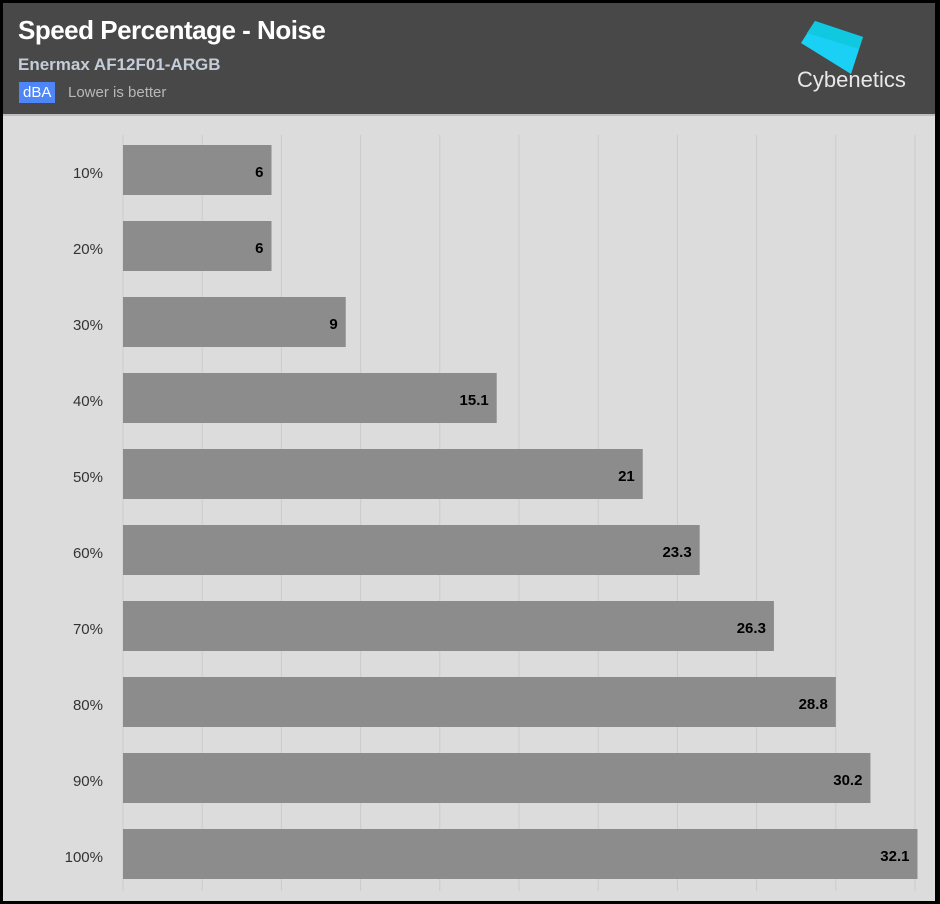 Image resolution: width=940 pixels, height=904 pixels. What do you see at coordinates (813, 704) in the screenshot?
I see `data-label: 28.8` at bounding box center [813, 704].